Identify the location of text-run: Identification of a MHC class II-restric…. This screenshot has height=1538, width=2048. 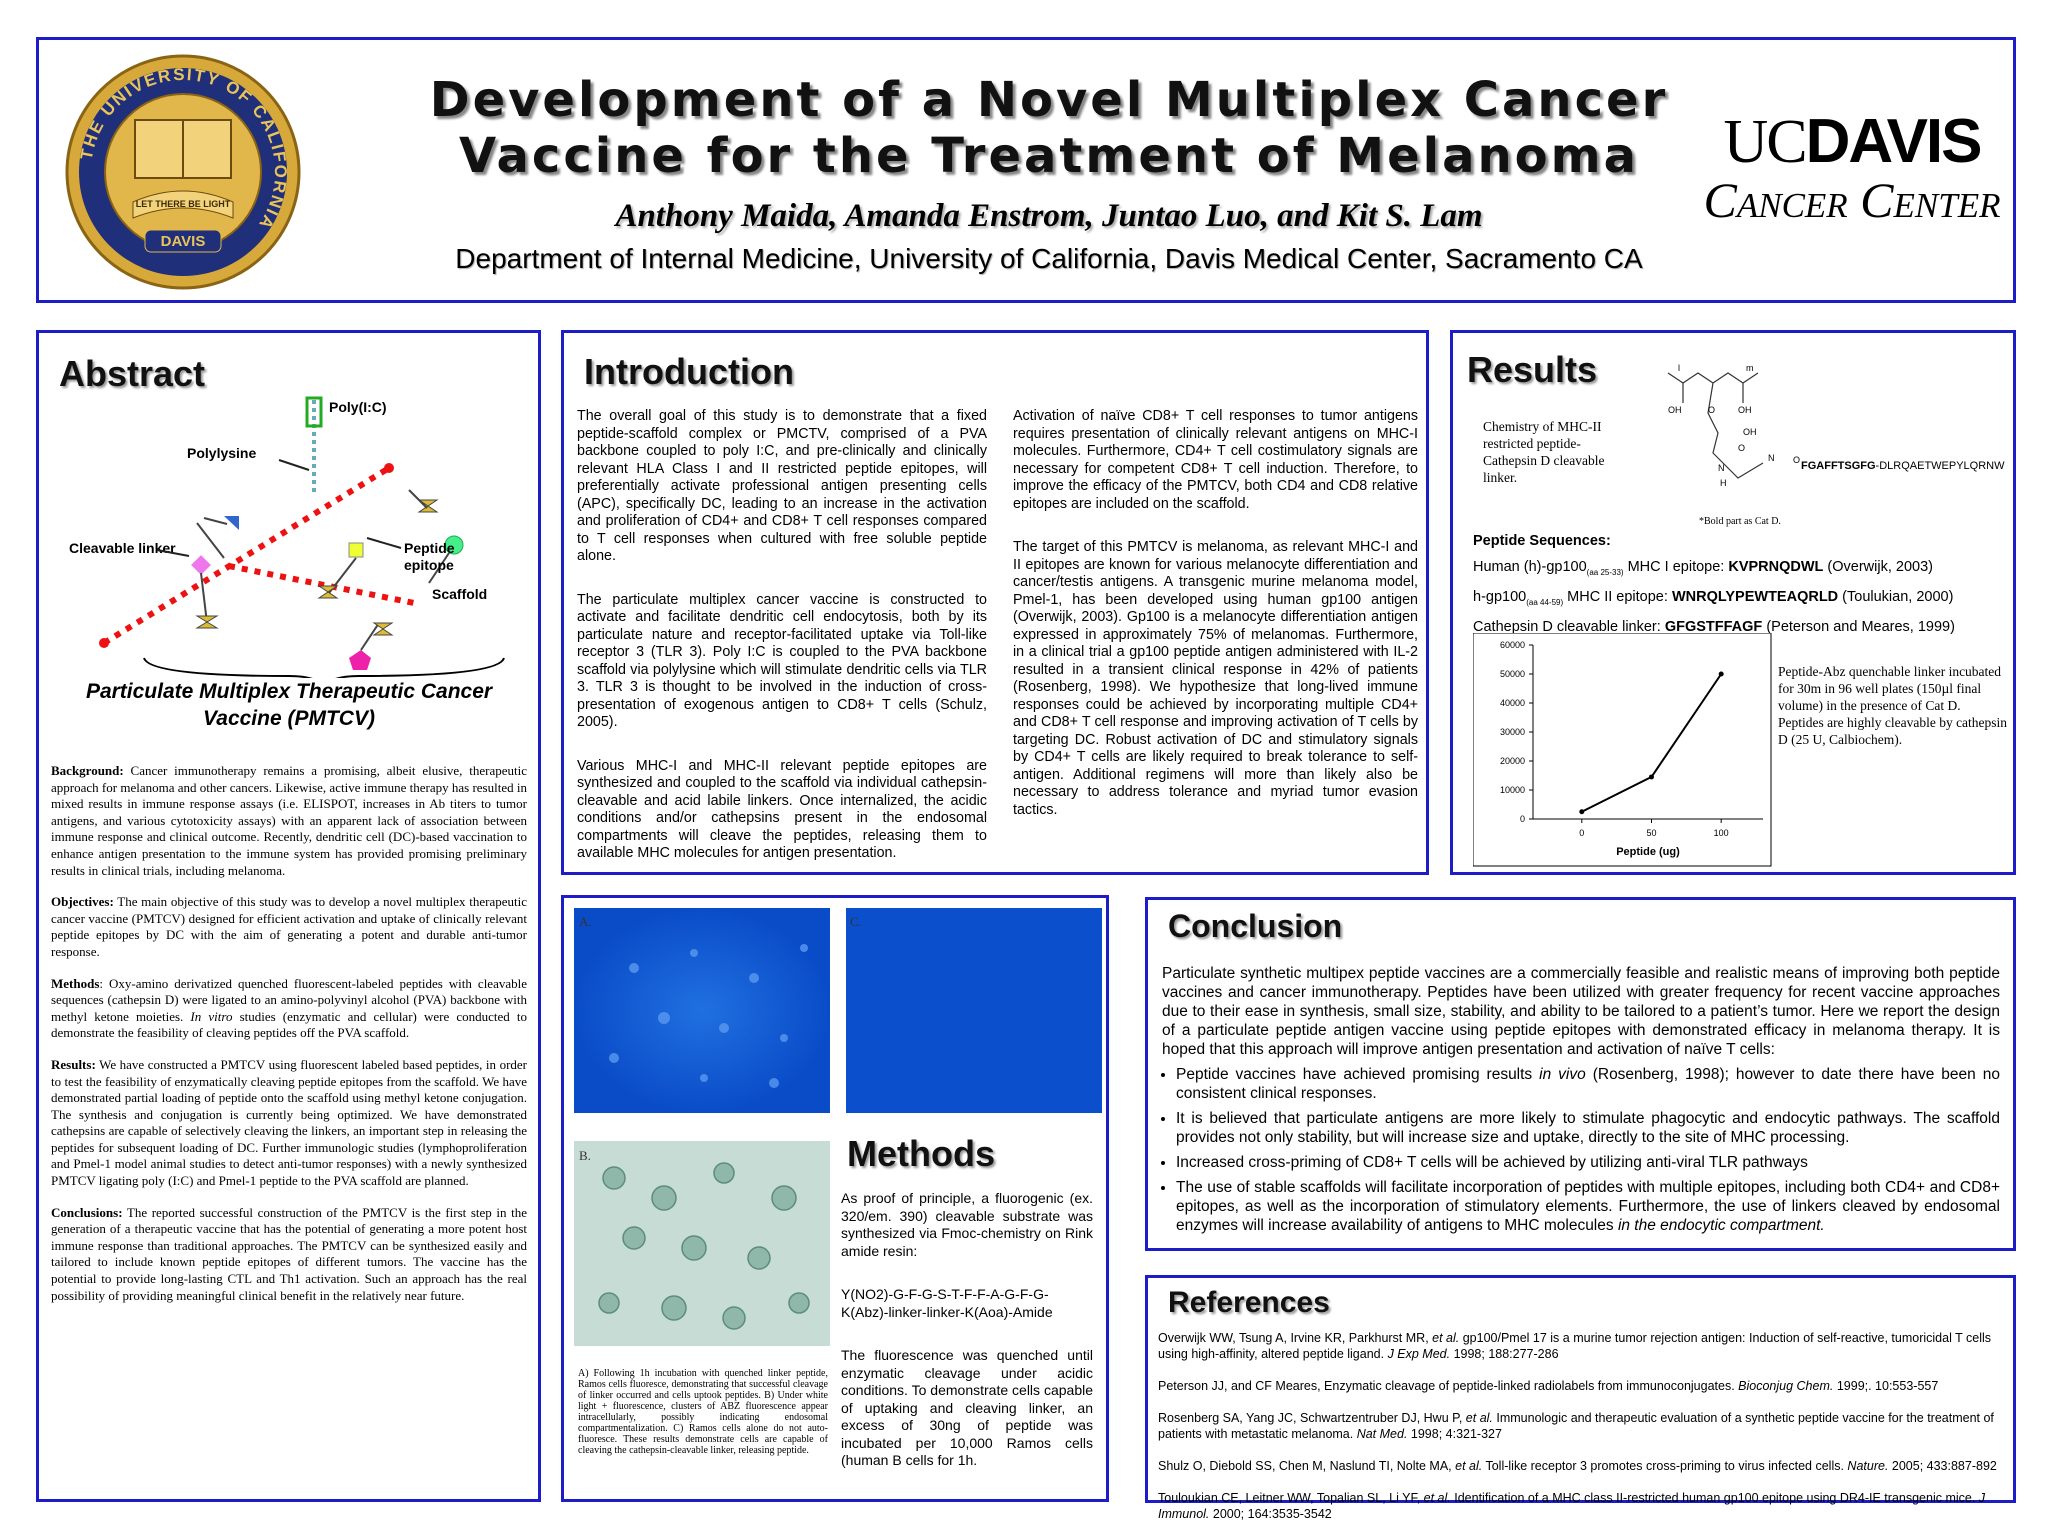
(1714, 1498).